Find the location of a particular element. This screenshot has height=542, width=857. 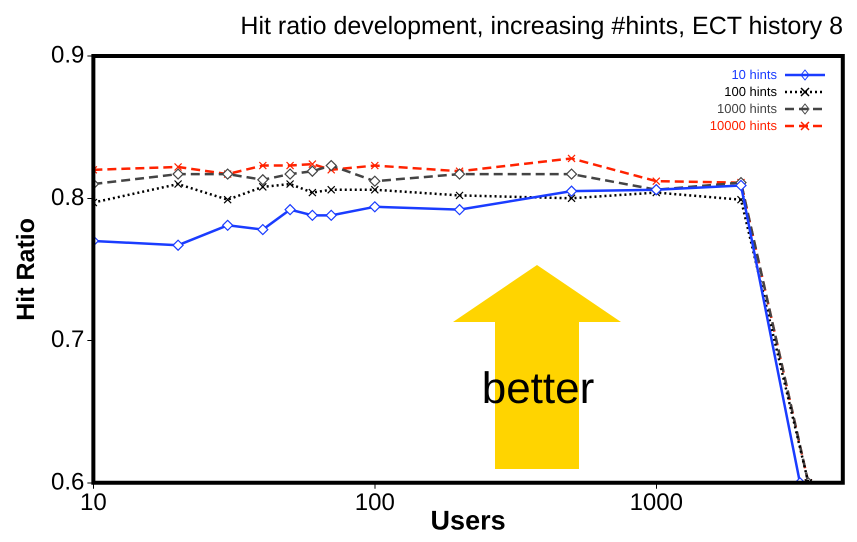

y-tick-label: 0.9 is located at coordinates (67, 55).